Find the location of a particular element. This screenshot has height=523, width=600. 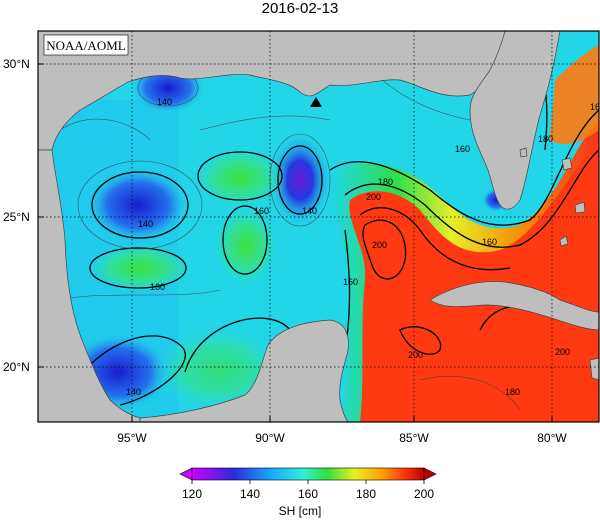

map-title: 2016-02-13 is located at coordinates (300, 8).